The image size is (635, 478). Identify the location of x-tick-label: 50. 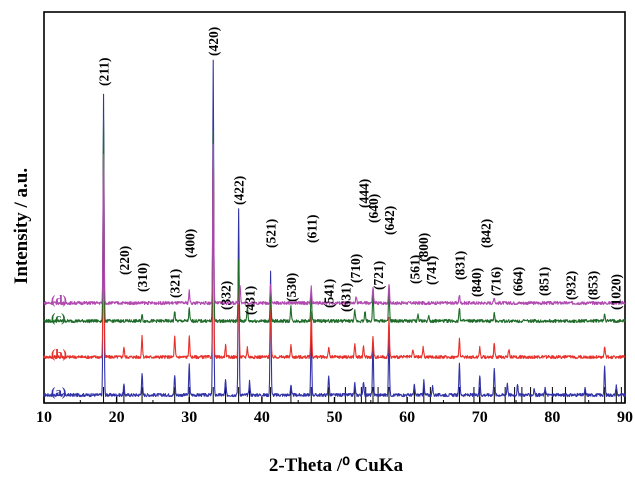
(335, 417).